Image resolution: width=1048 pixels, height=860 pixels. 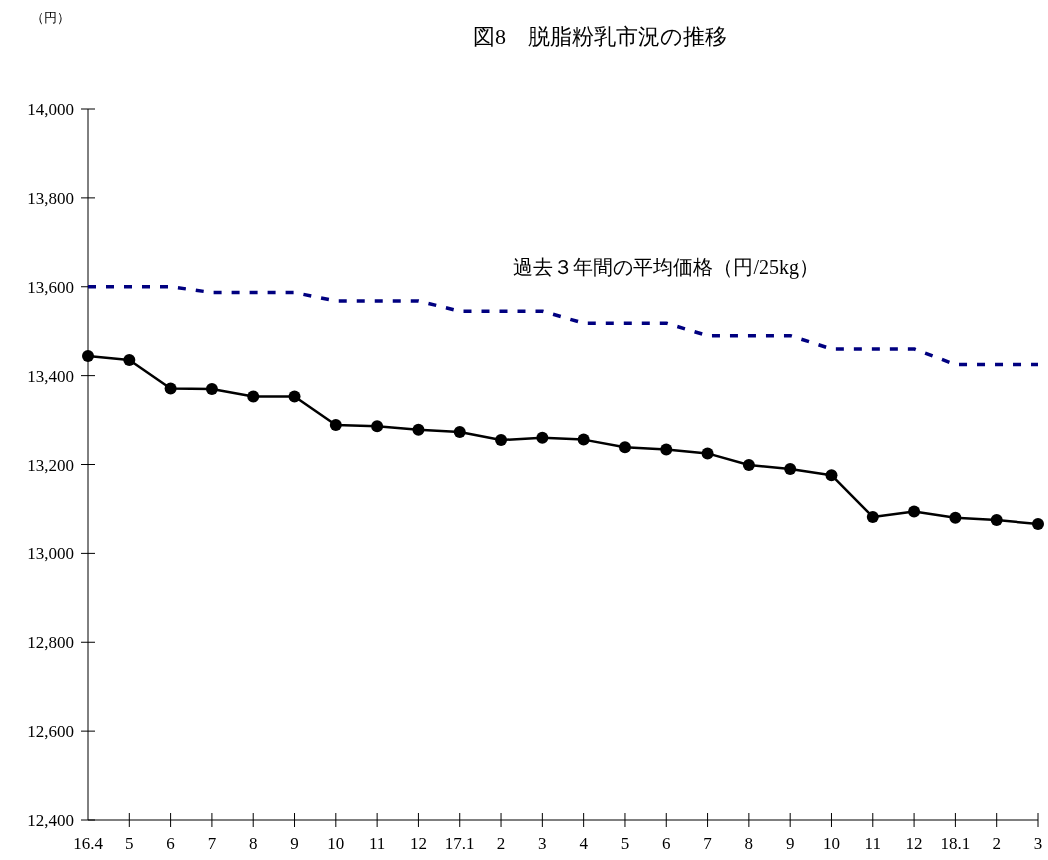 What do you see at coordinates (88, 843) in the screenshot?
I see `x-tick-label: 16.4` at bounding box center [88, 843].